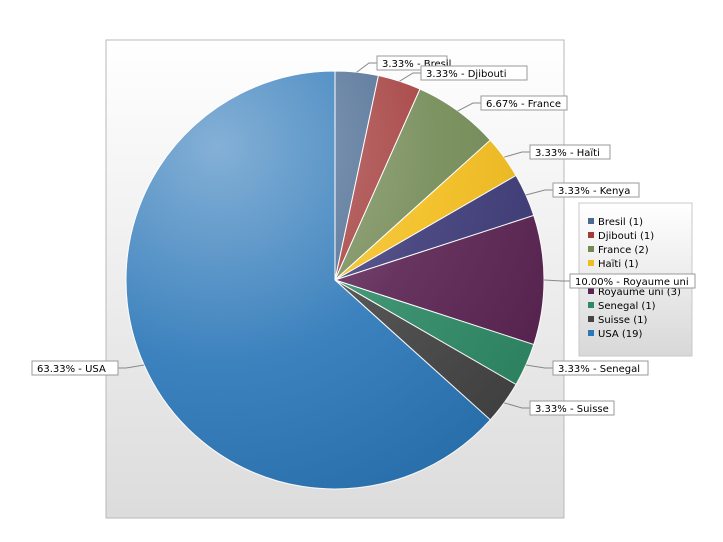  I want to click on callout-label: 3.33% - Haïti, so click(567, 153).